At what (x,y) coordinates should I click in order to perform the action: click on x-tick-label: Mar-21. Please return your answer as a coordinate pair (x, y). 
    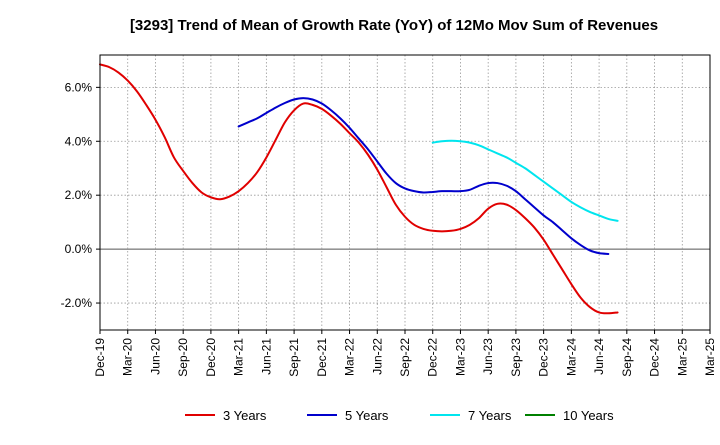
    Looking at the image, I should click on (239, 357).